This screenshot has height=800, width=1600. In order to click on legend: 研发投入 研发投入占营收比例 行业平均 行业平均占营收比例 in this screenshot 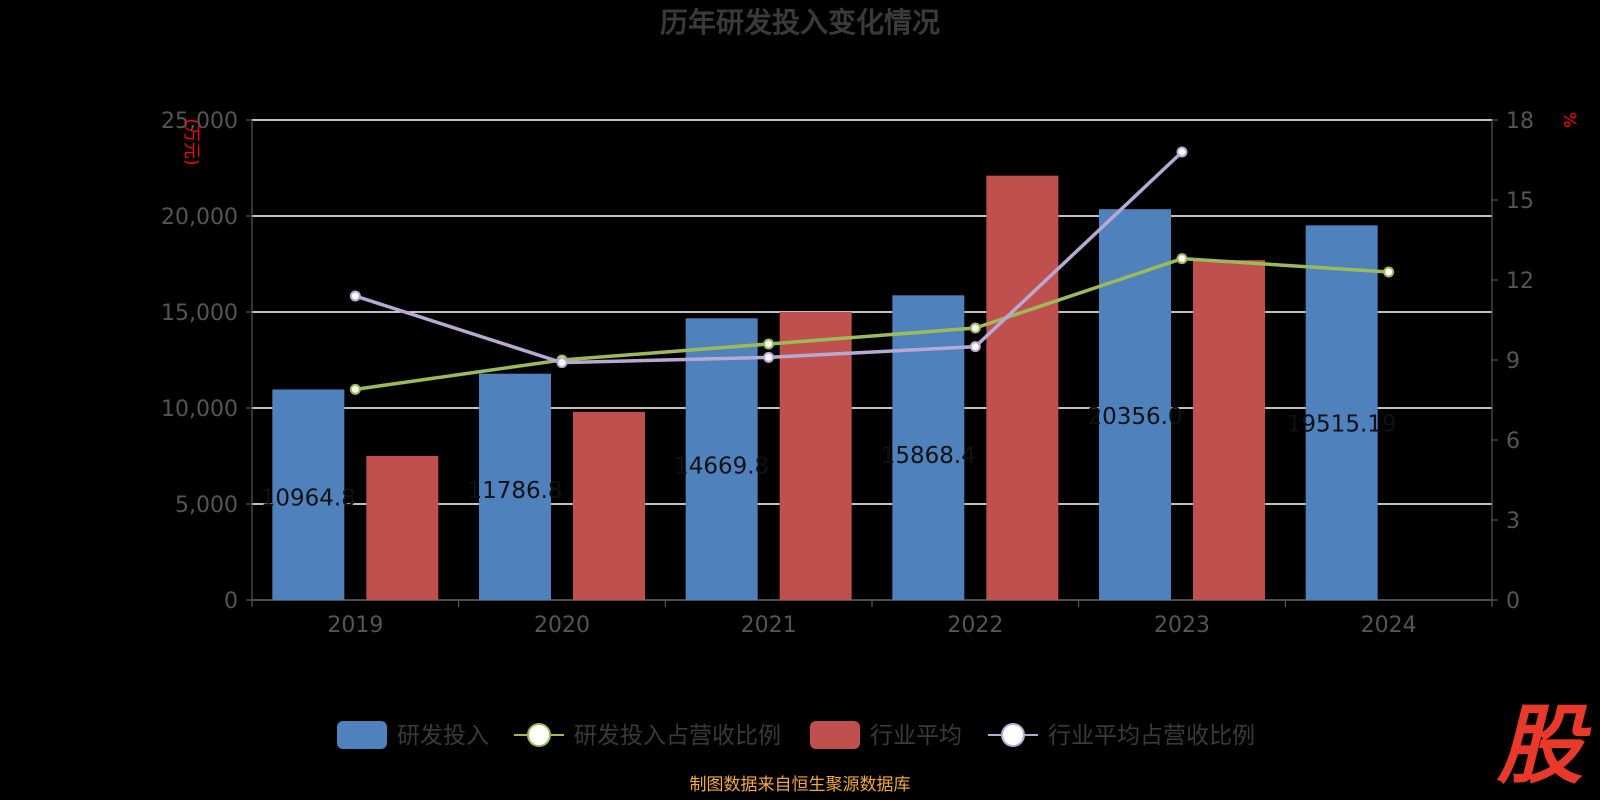, I will do `click(796, 735)`.